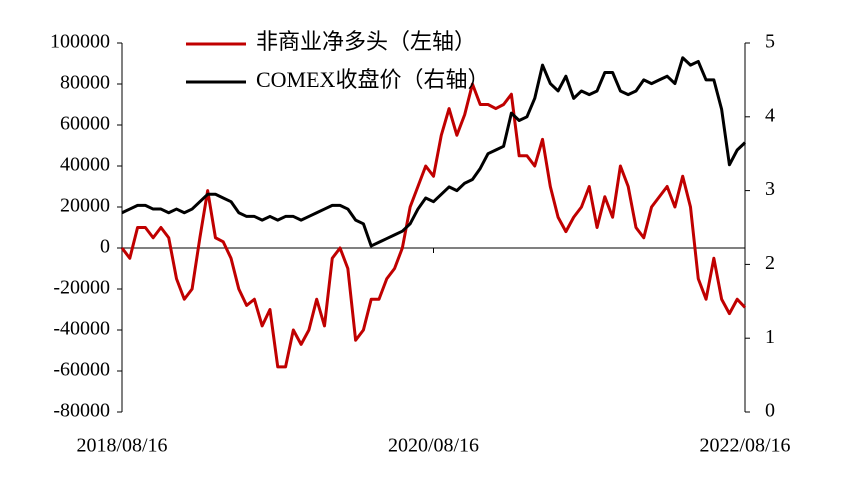  Describe the element at coordinates (81, 329) in the screenshot. I see `y-tick-label: -40000` at that location.